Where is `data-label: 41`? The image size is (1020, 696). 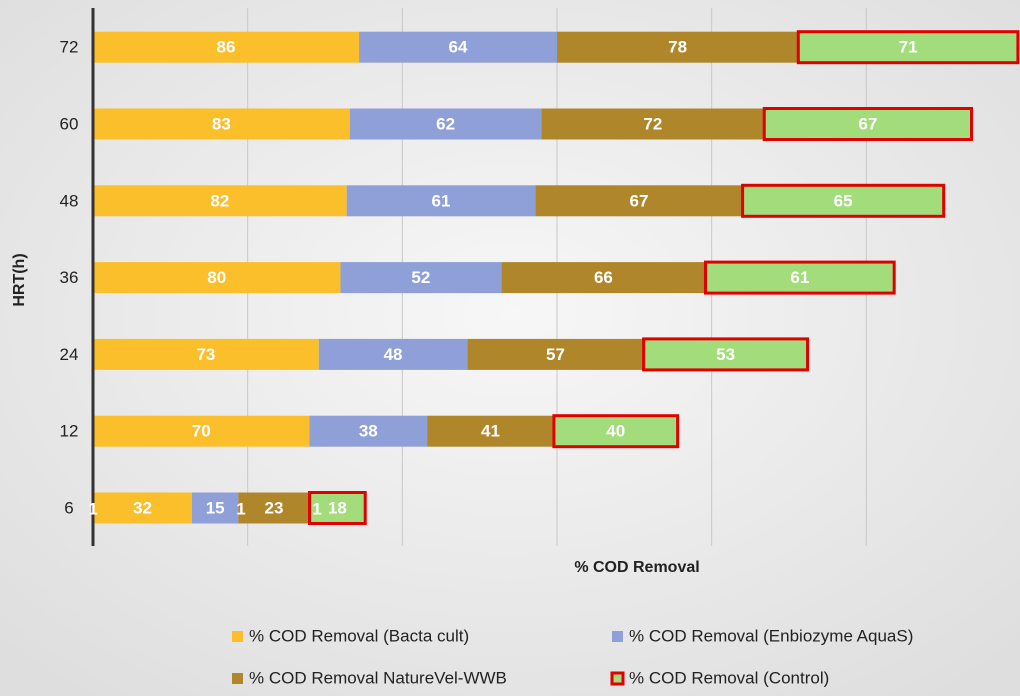 data-label: 41 is located at coordinates (490, 431).